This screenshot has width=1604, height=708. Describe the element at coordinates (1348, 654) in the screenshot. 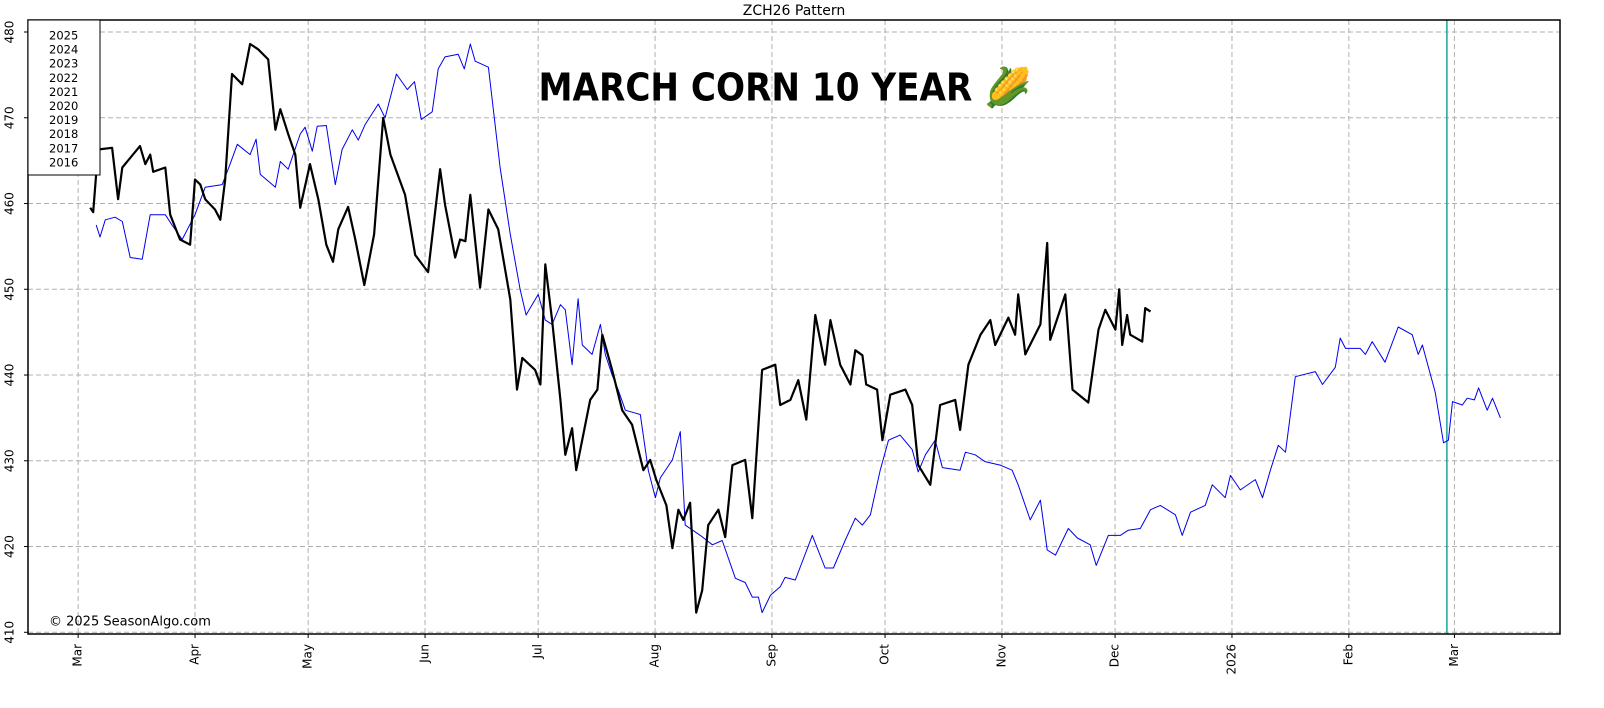

I see `x-tick-label: Feb` at that location.